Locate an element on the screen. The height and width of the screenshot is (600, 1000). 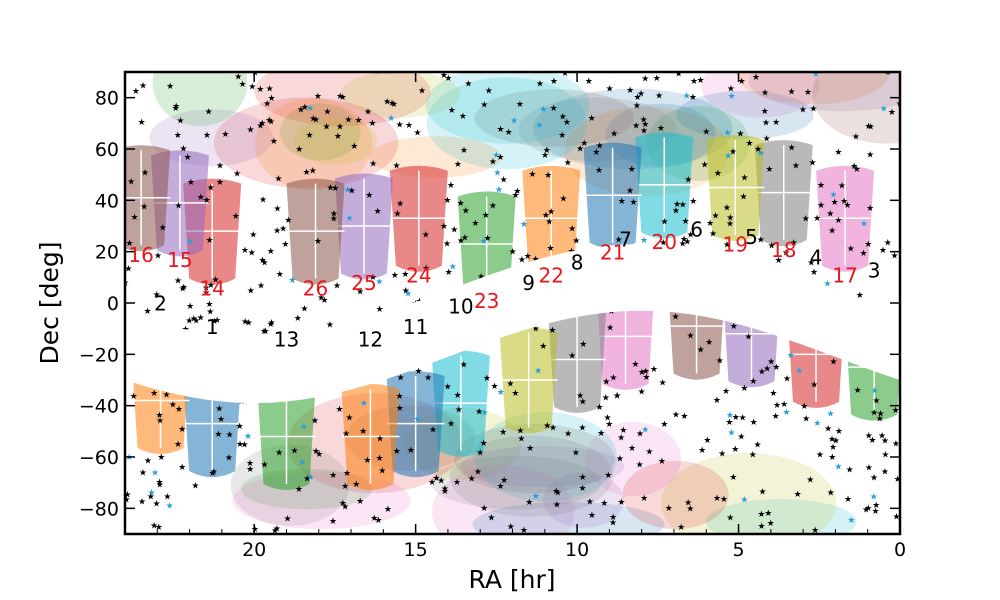
sector-grid-line is located at coordinates (612, 195).